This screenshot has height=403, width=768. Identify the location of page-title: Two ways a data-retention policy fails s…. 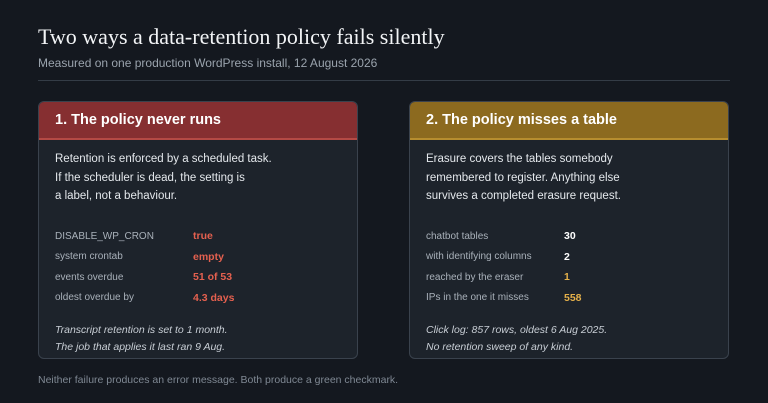
(241, 36).